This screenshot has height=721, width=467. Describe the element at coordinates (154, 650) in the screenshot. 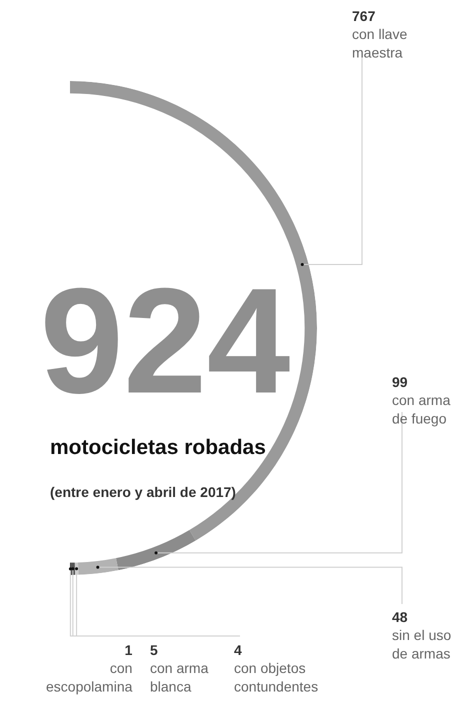

I see `data-label: 5` at that location.